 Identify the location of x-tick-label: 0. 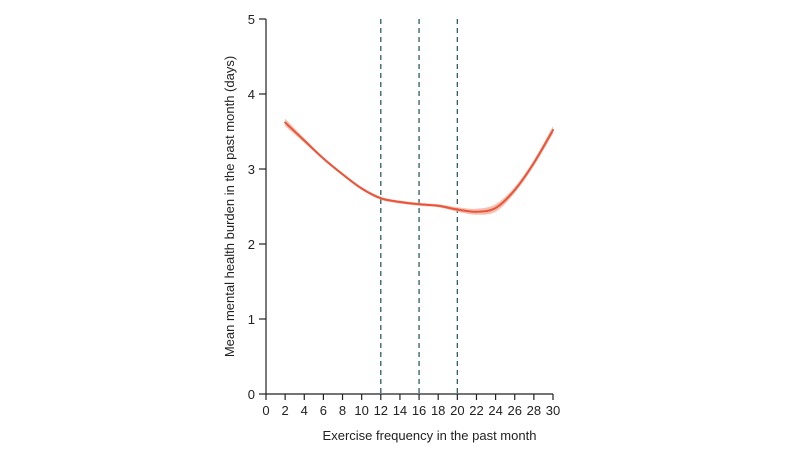
(265, 410).